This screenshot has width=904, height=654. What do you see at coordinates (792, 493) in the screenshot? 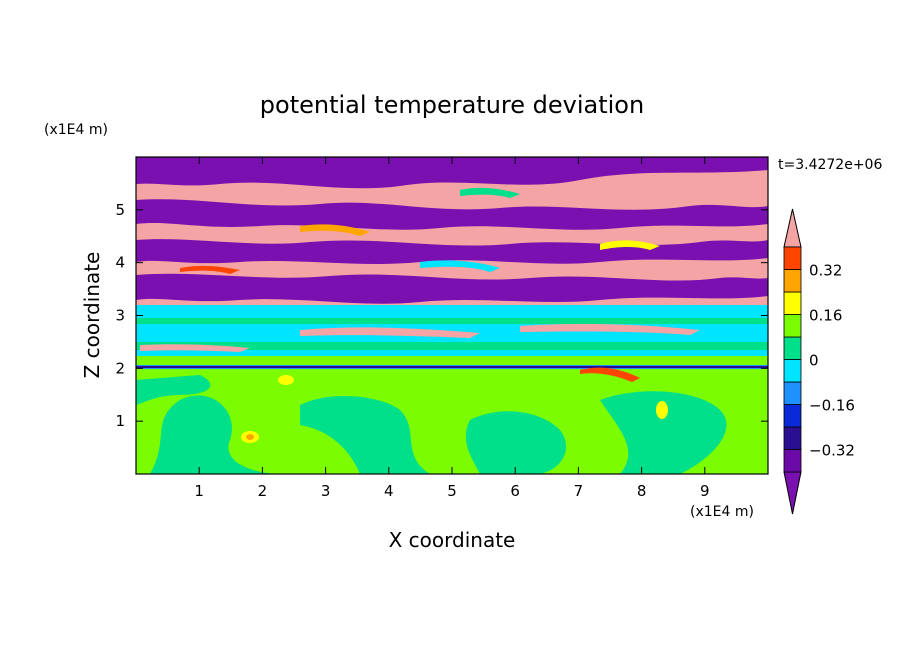
I see `colorbar-under-arrow` at bounding box center [792, 493].